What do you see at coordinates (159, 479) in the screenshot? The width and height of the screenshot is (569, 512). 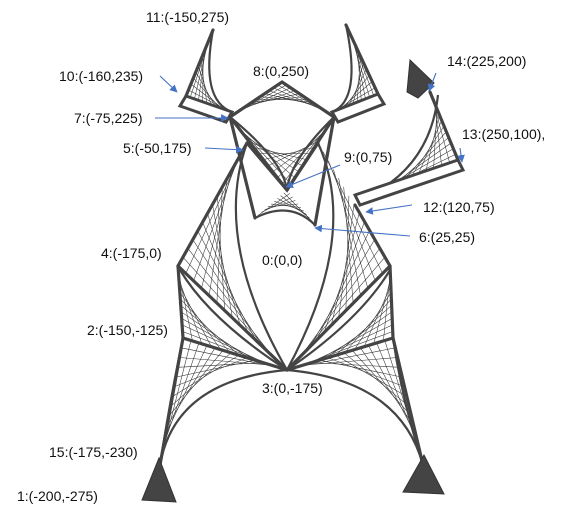 I see `left-foot-tip` at bounding box center [159, 479].